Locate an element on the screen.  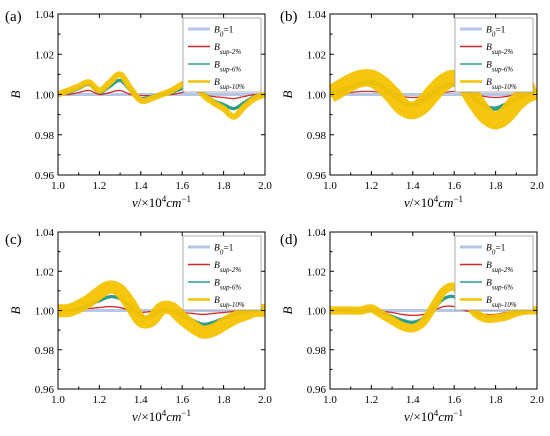
panel-label: (b) is located at coordinates (289, 17).